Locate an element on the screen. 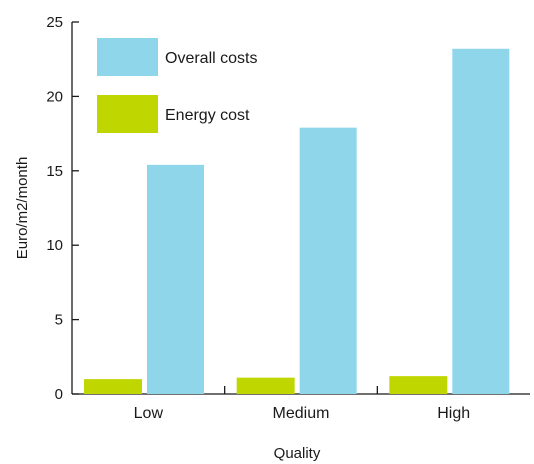  x-tick-label: High is located at coordinates (453, 413).